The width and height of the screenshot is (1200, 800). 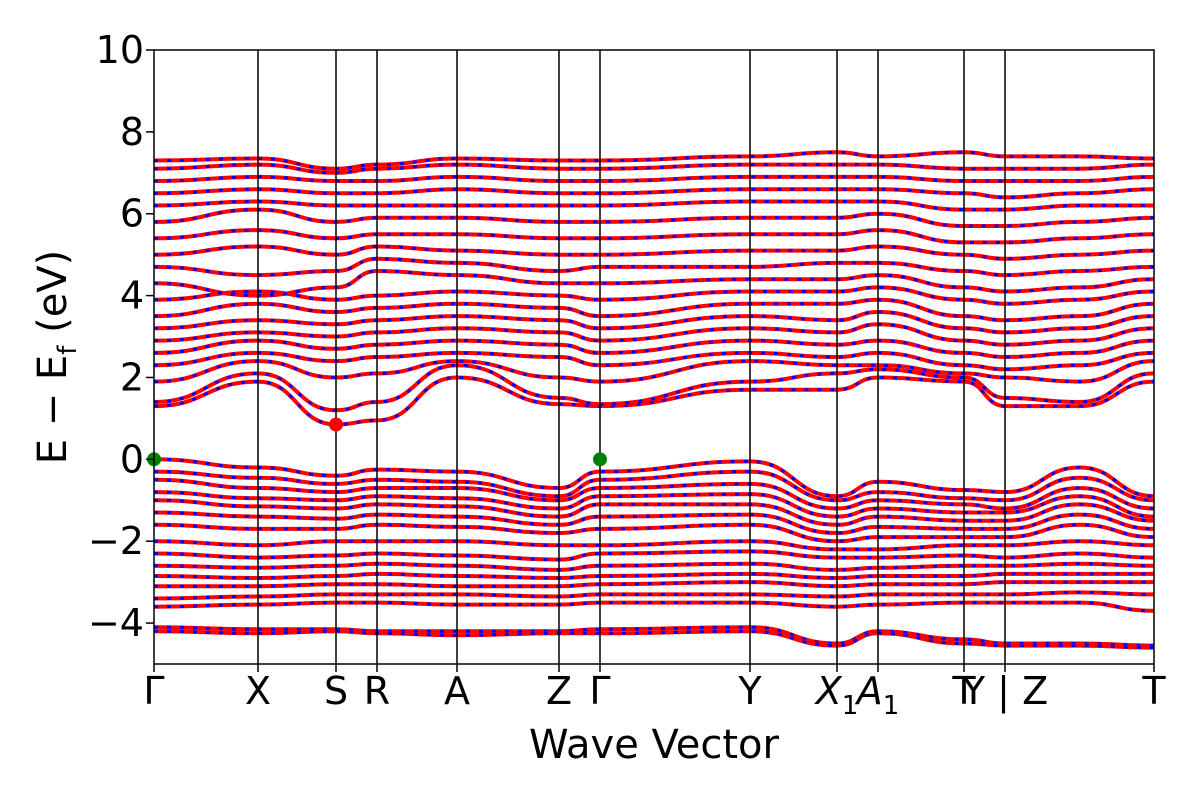 I want to click on valence-band-7-spin-up, so click(x=654, y=545).